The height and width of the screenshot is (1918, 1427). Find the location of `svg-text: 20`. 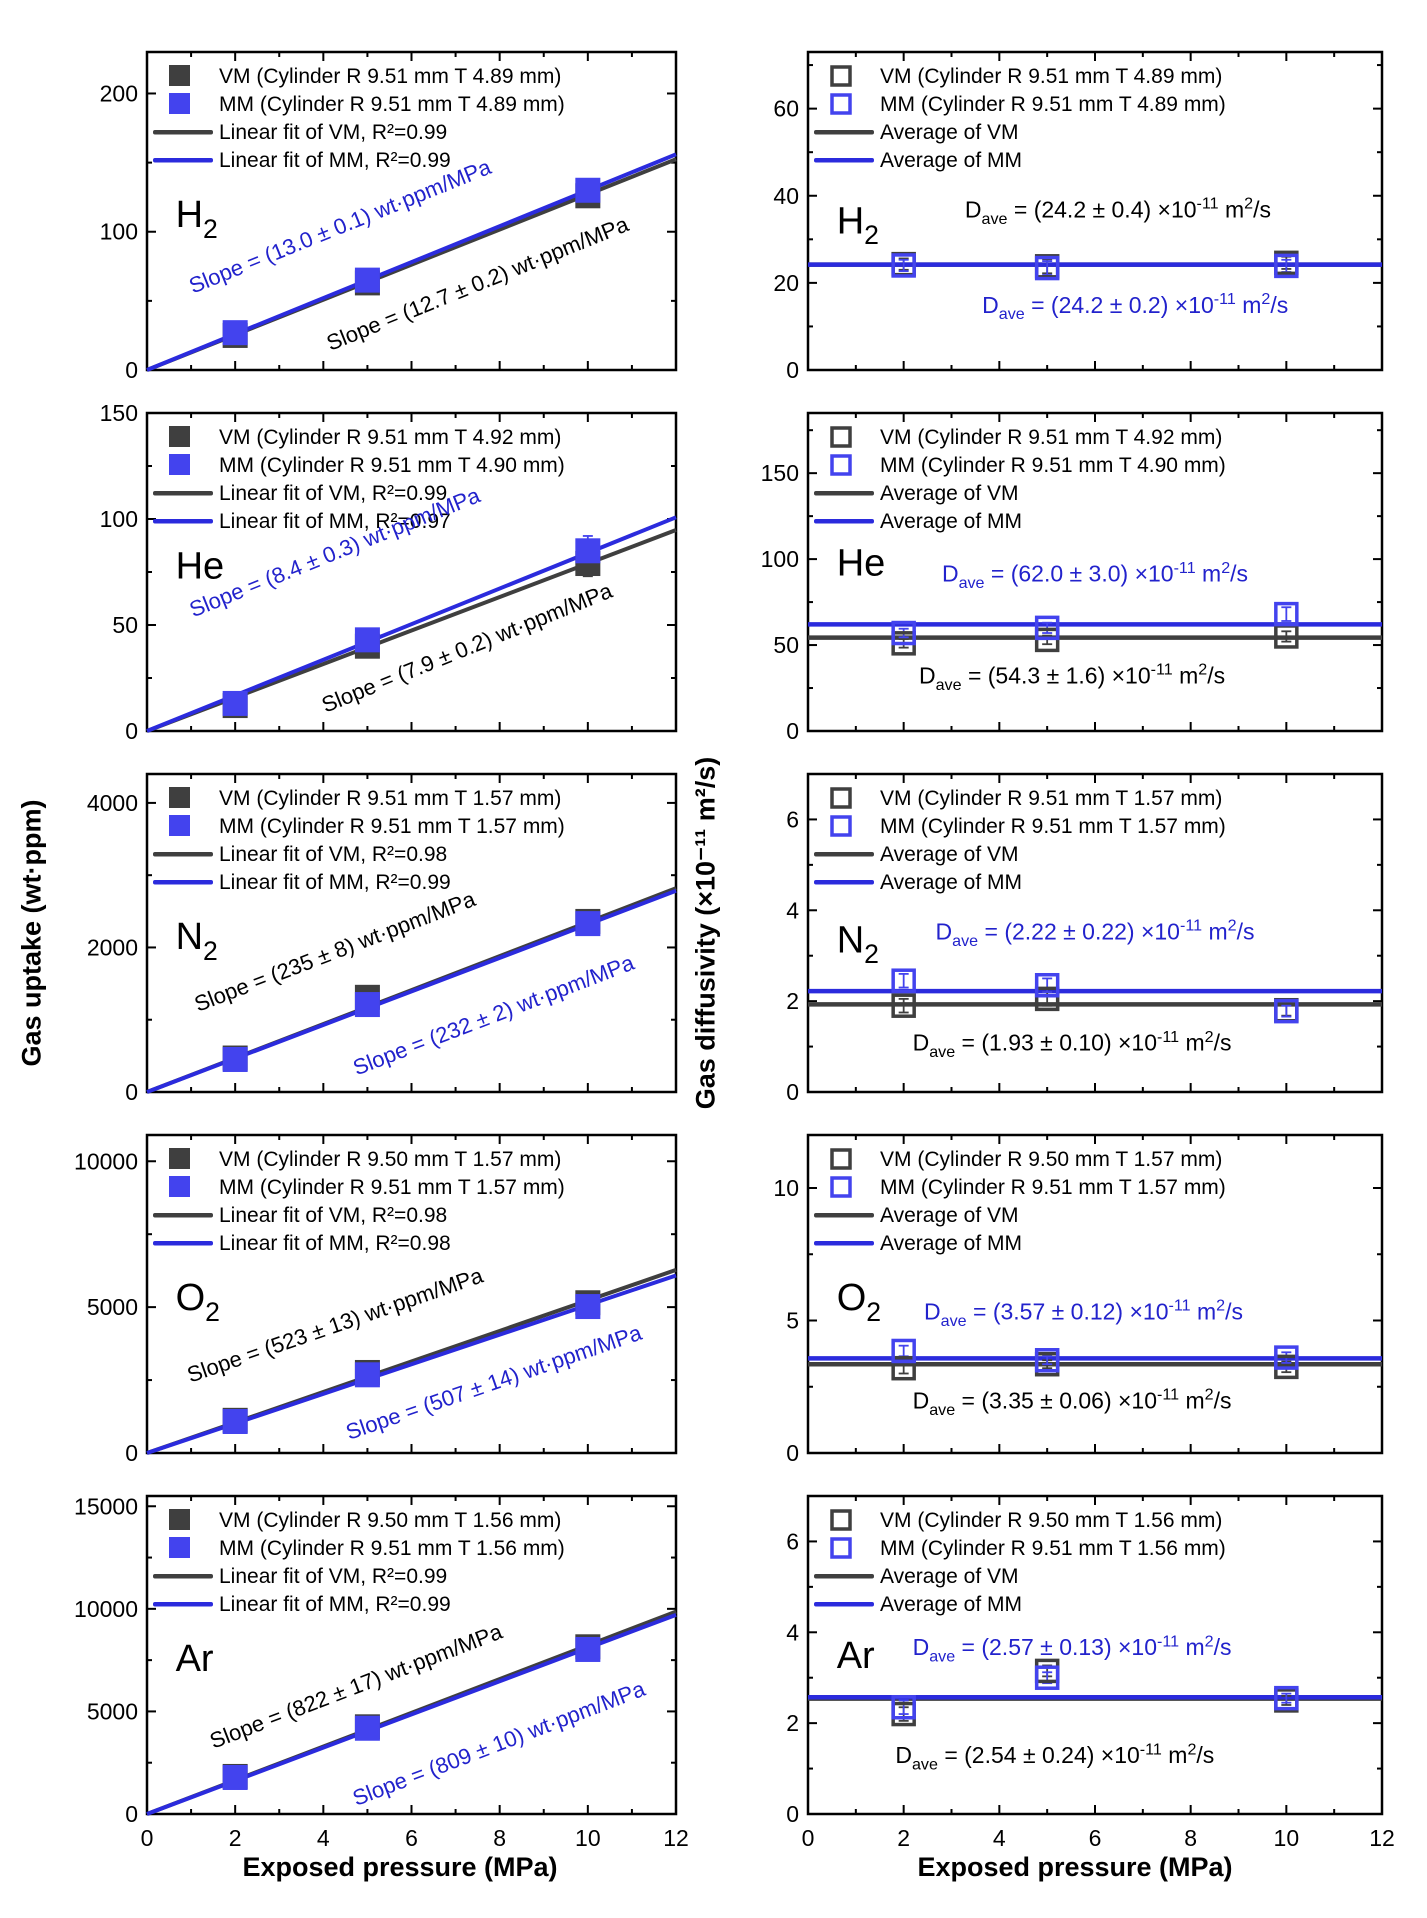

svg-text: 20 is located at coordinates (786, 283).